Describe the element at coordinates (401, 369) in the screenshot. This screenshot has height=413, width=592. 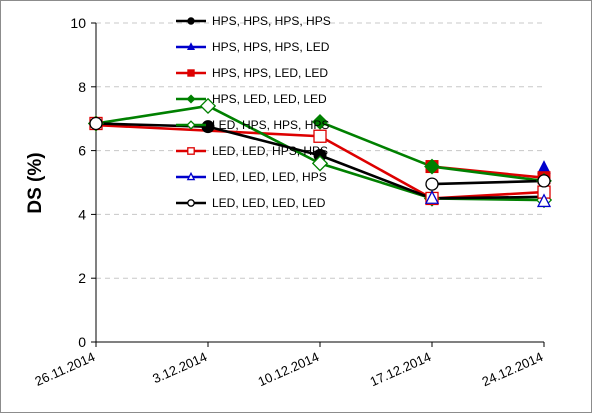
I see `x-tick-label: 17.12.2014` at that location.